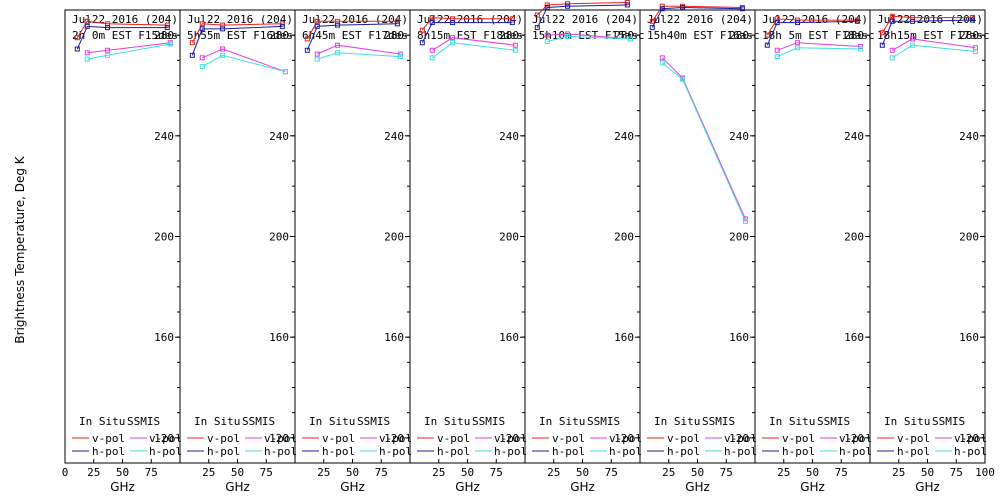 The width and height of the screenshot is (1000, 504). What do you see at coordinates (624, 438) in the screenshot?
I see `y-tick-label: 120` at bounding box center [624, 438].